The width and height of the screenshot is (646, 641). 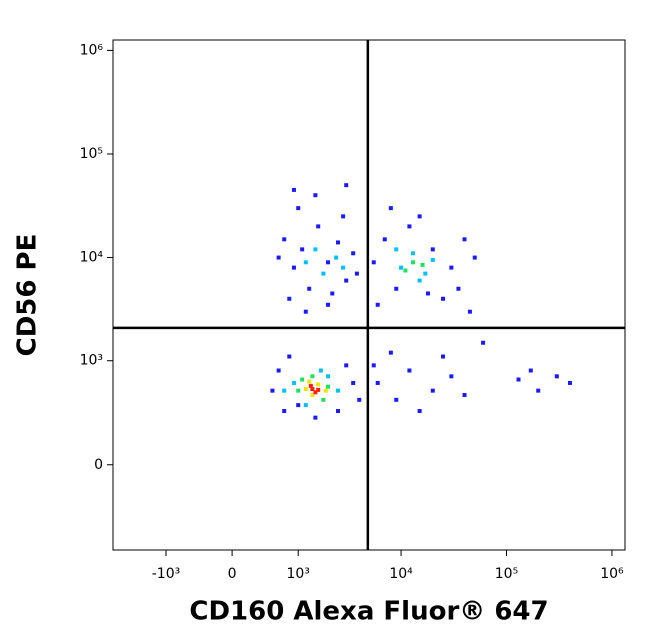 I want to click on y-tick-label: 10⁴, so click(x=92, y=258).